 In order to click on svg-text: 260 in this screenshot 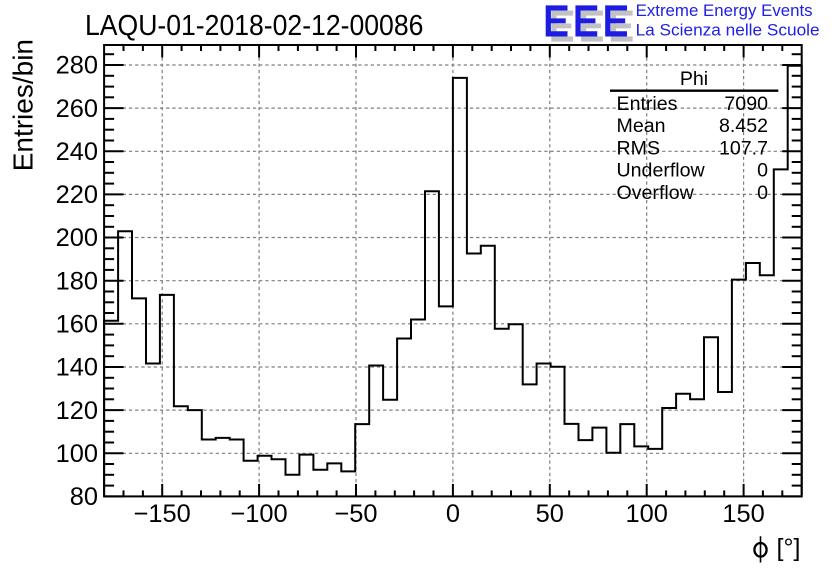, I will do `click(77, 109)`.